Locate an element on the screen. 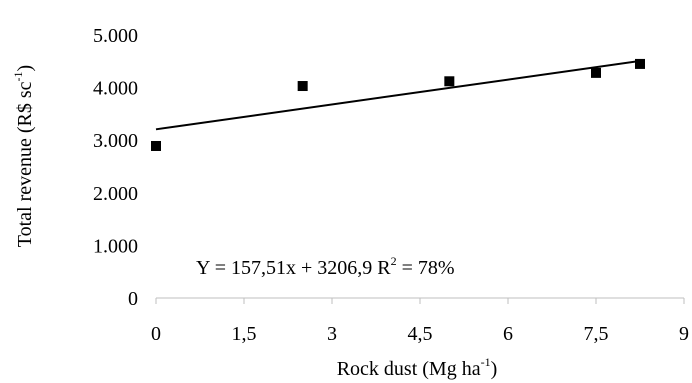 Image resolution: width=692 pixels, height=383 pixels. x-axis-title: Rock dust (Mg ha-1) is located at coordinates (417, 367).